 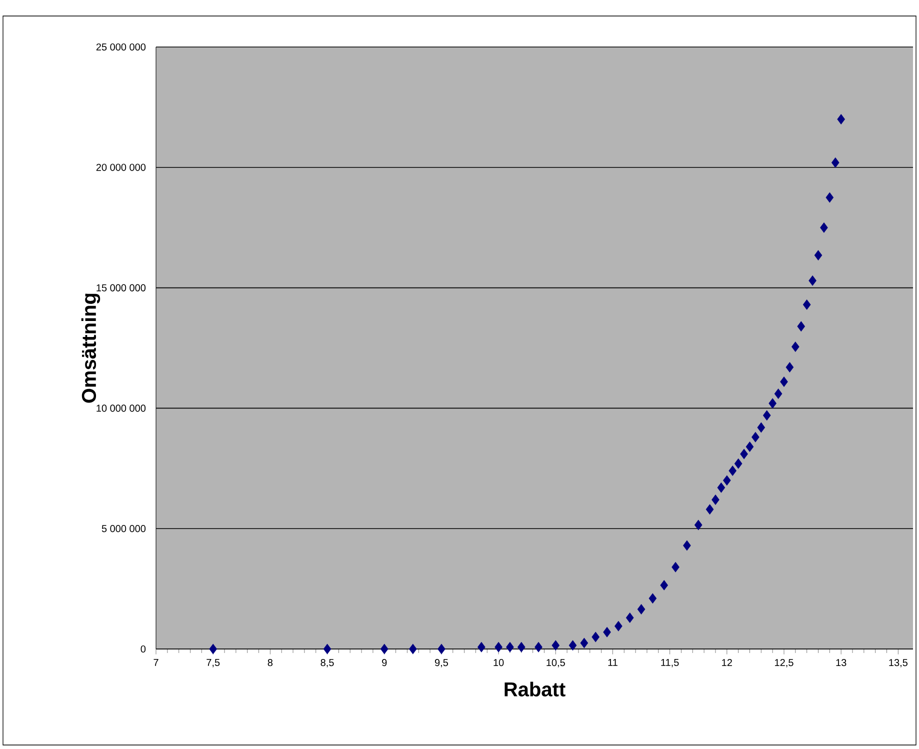 I want to click on x-tick-label: 12,5, so click(x=784, y=663).